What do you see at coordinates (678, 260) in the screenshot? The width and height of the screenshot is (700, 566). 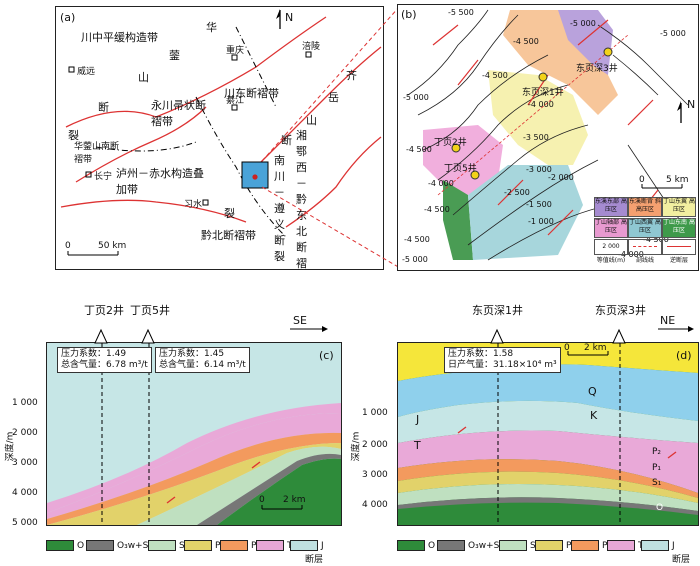 I see `legend-text: 逆断层` at bounding box center [678, 260].